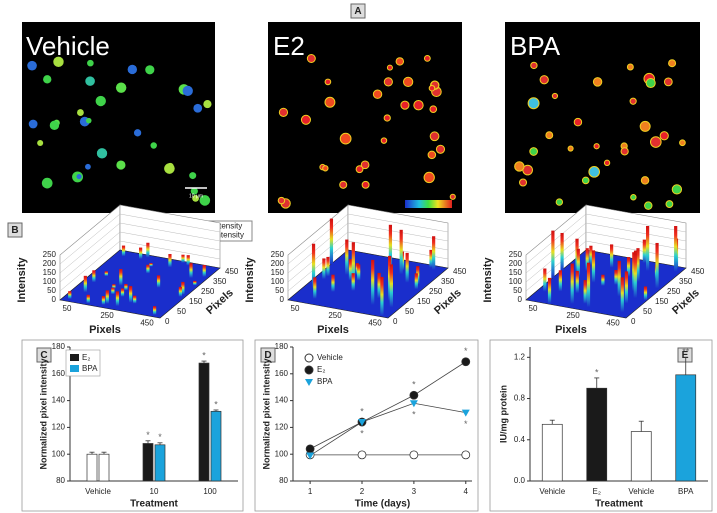 The height and width of the screenshot is (513, 717). What do you see at coordinates (68, 46) in the screenshot?
I see `image-label: Vehicle` at bounding box center [68, 46].